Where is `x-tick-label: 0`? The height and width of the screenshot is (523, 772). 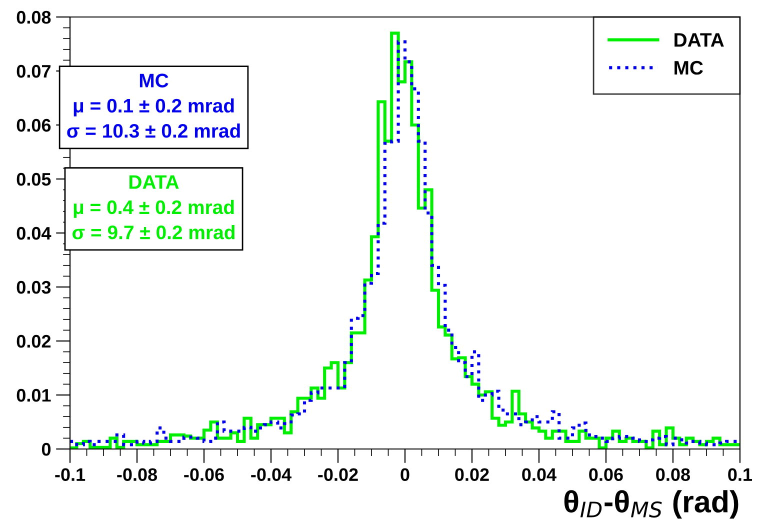
x-tick-label: 0 is located at coordinates (405, 475).